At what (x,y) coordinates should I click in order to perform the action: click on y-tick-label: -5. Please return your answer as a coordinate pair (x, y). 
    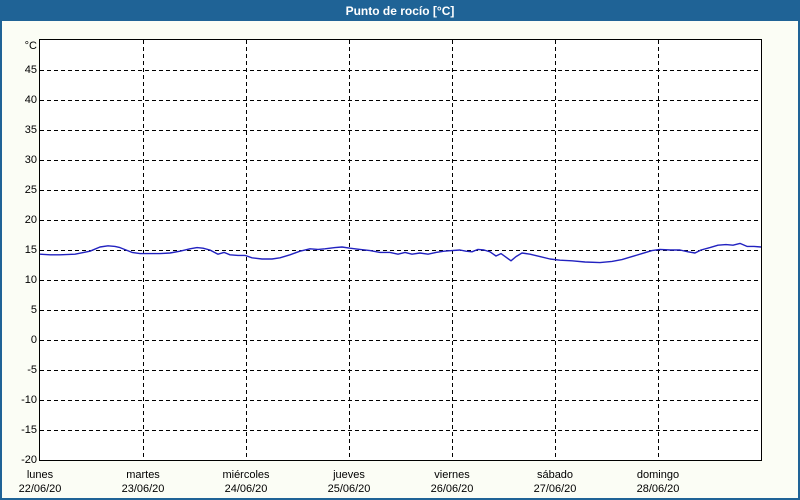
    Looking at the image, I should click on (32, 370).